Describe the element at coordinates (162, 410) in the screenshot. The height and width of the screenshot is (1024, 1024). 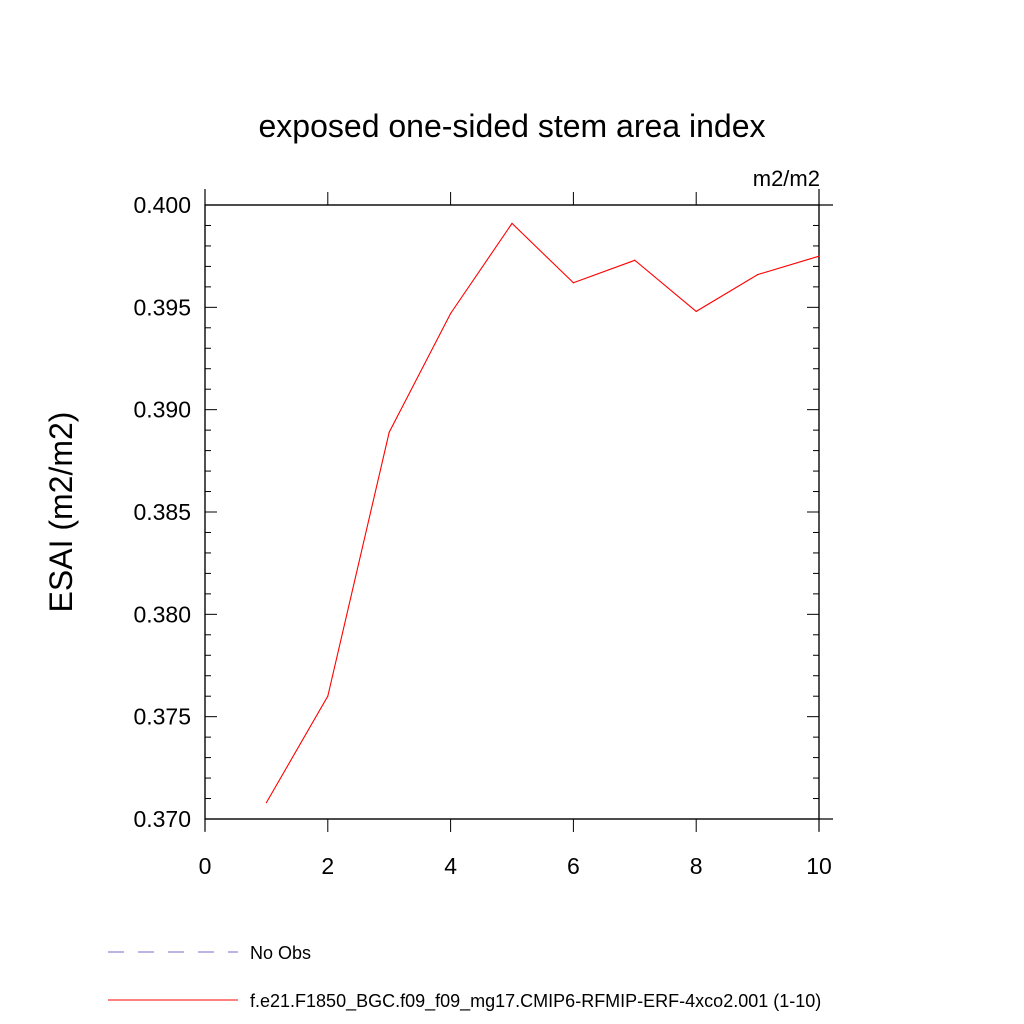
I see `y-tick-label: 0.390` at that location.